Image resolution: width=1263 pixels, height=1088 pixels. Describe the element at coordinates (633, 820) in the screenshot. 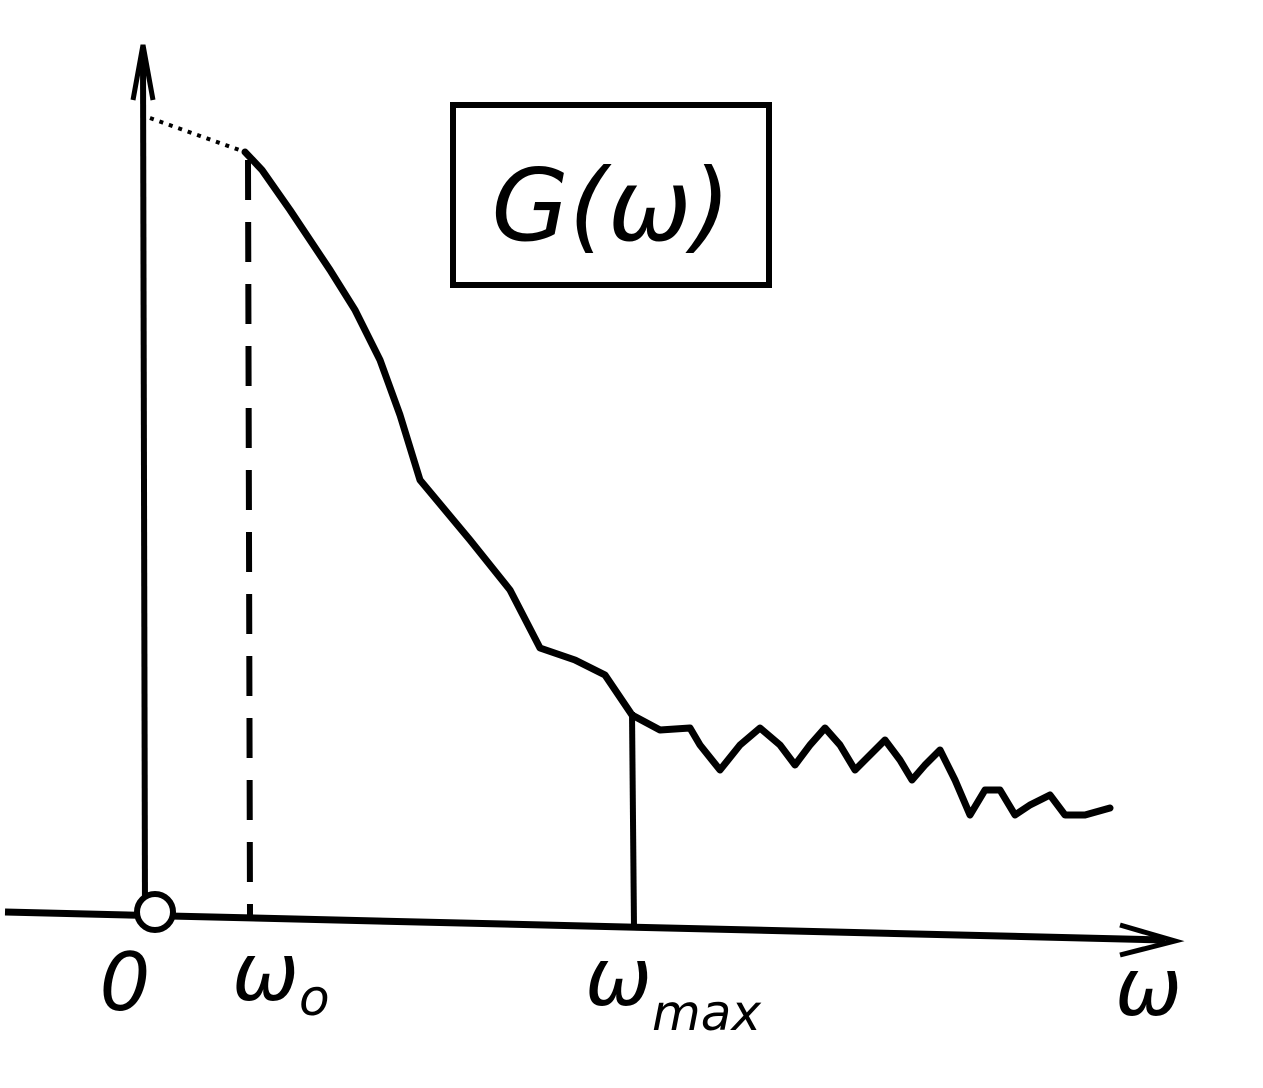

I see `wmax-line` at that location.